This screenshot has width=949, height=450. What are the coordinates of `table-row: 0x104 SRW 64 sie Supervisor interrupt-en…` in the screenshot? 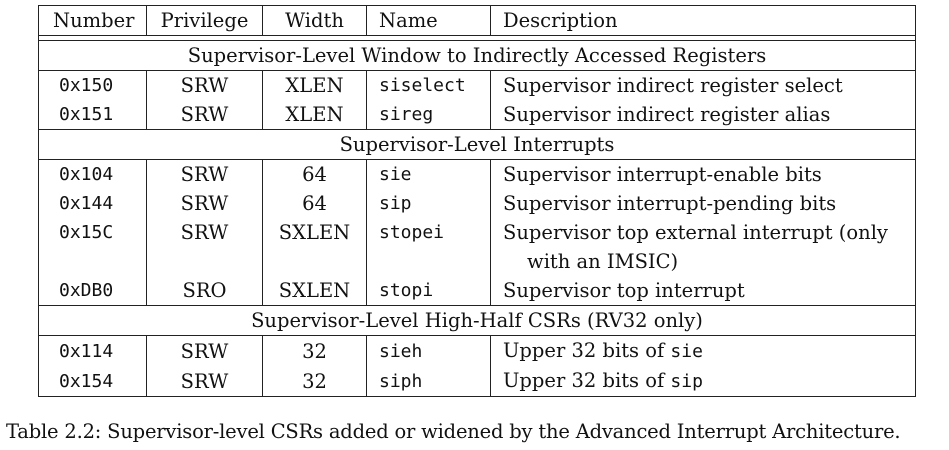 It's located at (477, 174).